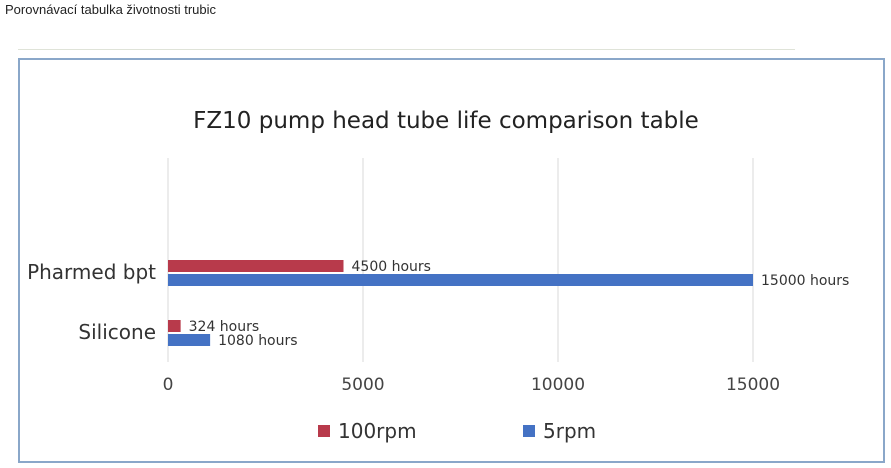 This screenshot has width=891, height=468. I want to click on category-label-0: Pharmed bpt, so click(91, 272).